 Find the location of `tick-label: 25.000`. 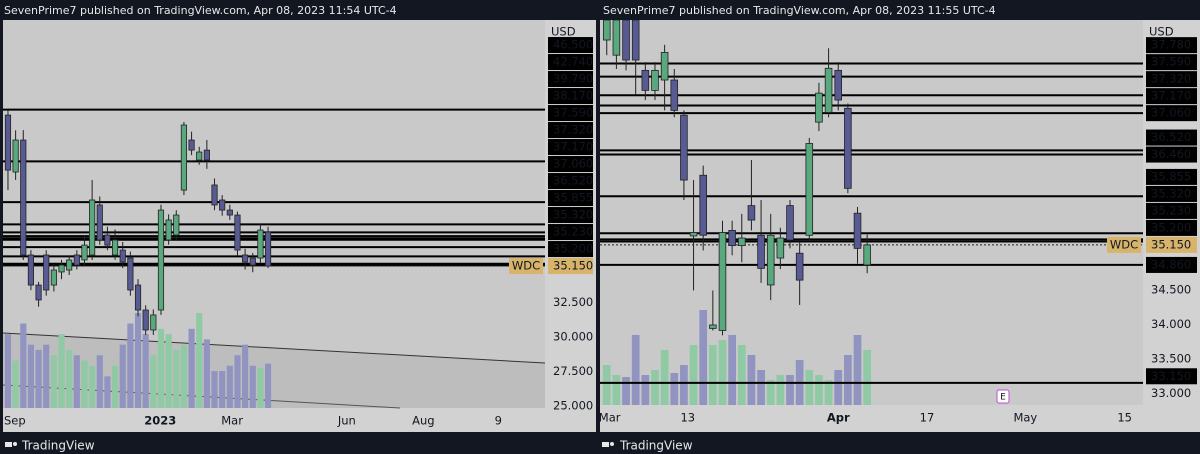

tick-label: 25.000 is located at coordinates (573, 405).